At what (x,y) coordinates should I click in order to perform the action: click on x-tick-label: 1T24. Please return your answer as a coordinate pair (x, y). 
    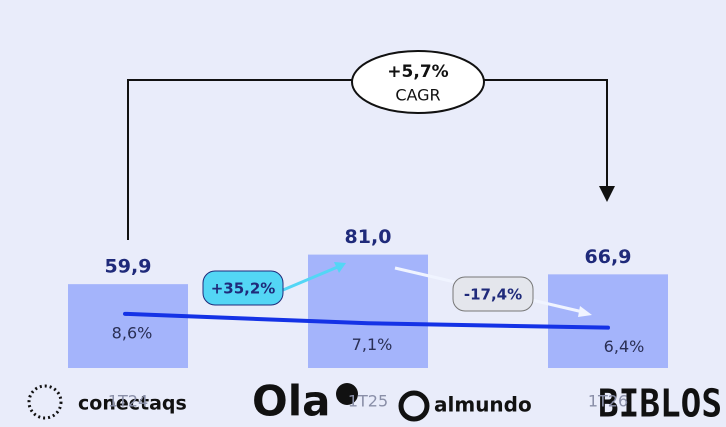
    Looking at the image, I should click on (128, 401).